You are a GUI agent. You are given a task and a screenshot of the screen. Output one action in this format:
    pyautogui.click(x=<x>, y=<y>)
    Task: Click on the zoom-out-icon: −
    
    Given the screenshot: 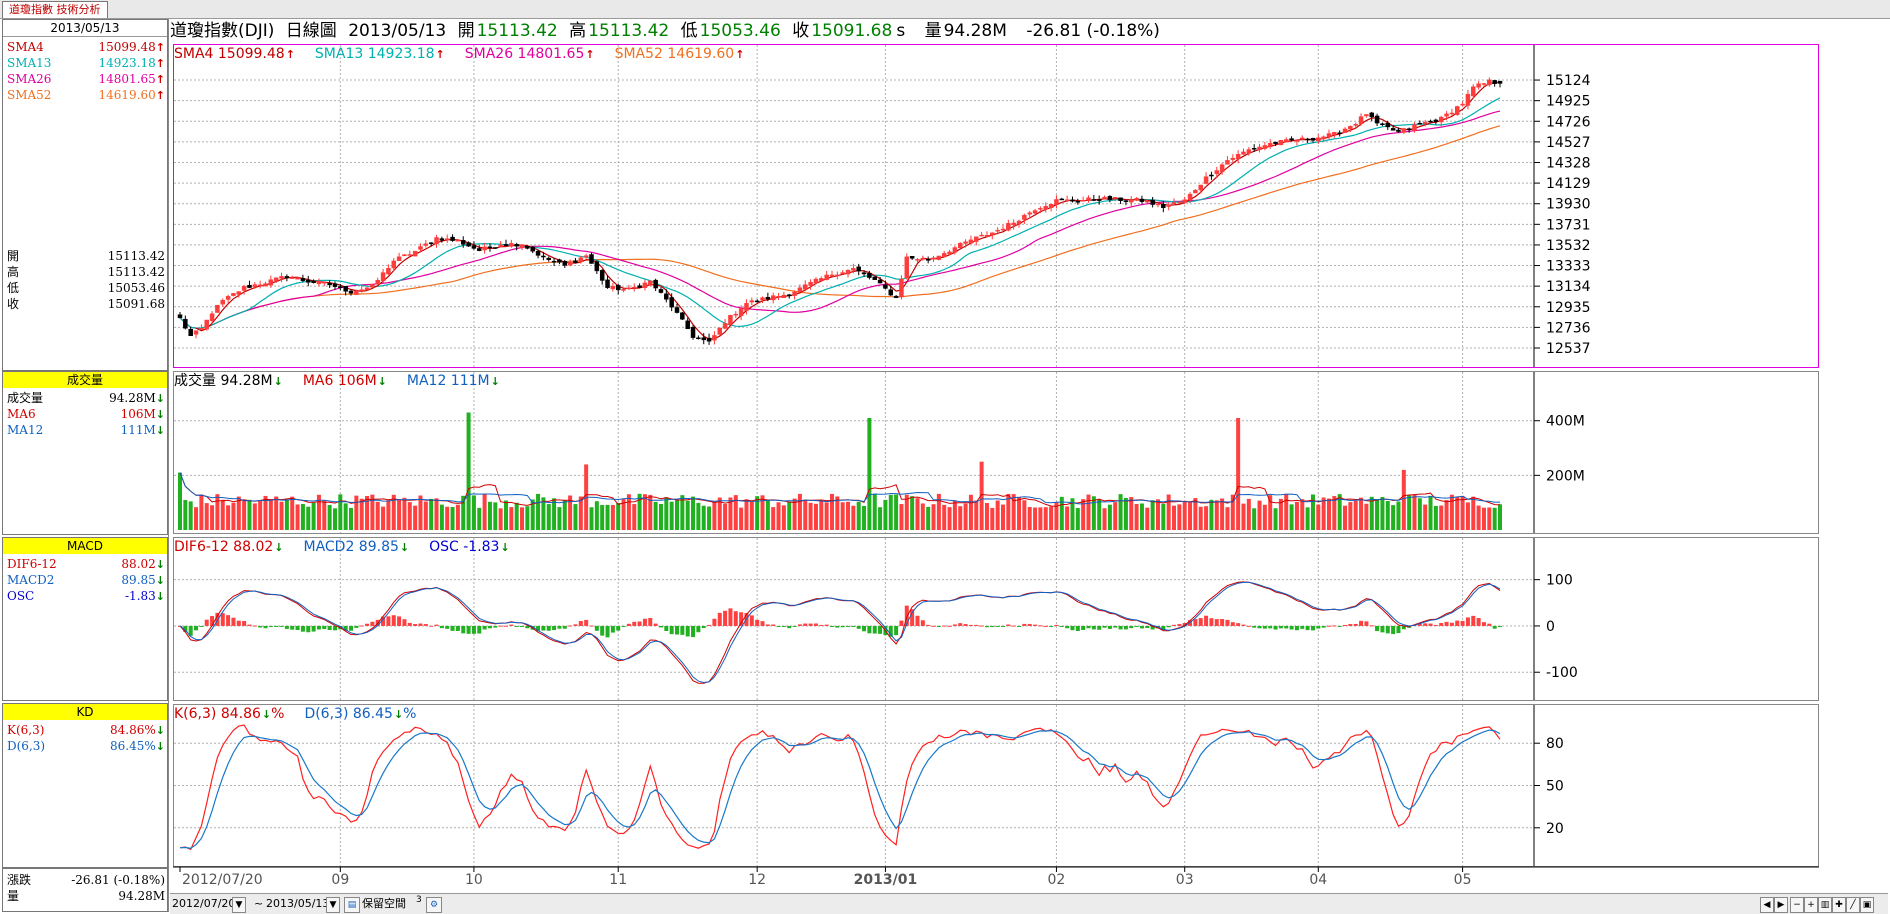 What is the action you would take?
    pyautogui.click(x=1797, y=905)
    